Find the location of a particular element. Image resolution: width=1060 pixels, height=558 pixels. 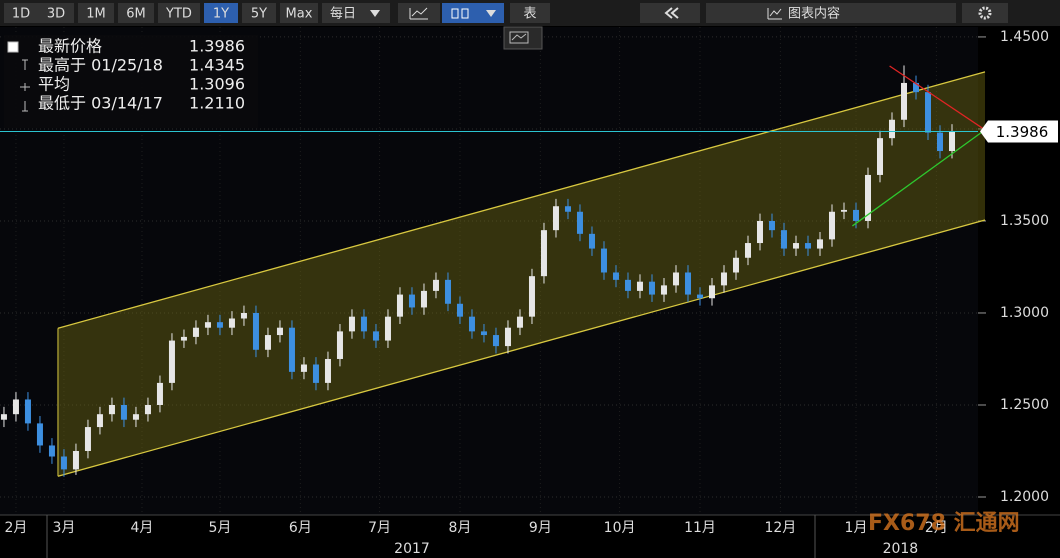

button-label: 1Y is located at coordinates (221, 14).